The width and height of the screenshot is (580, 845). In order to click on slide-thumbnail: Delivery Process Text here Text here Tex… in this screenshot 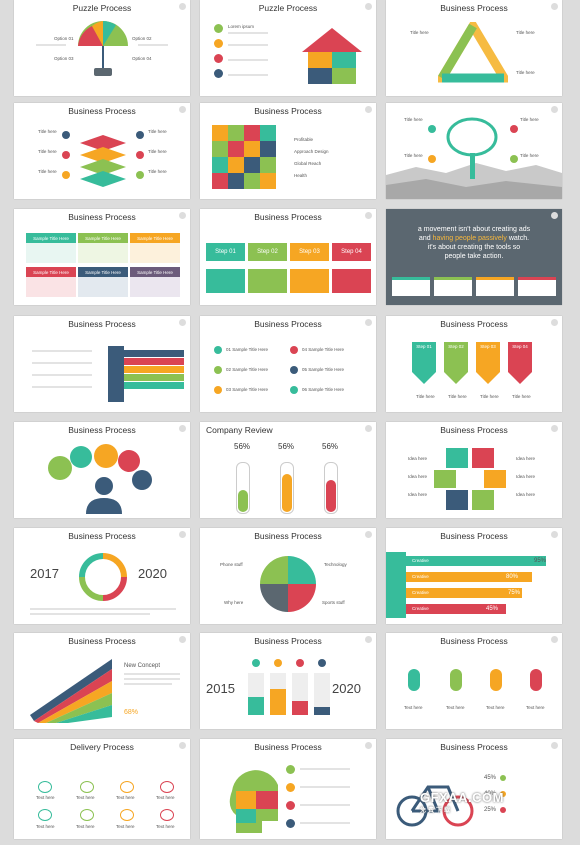, I will do `click(102, 789)`.